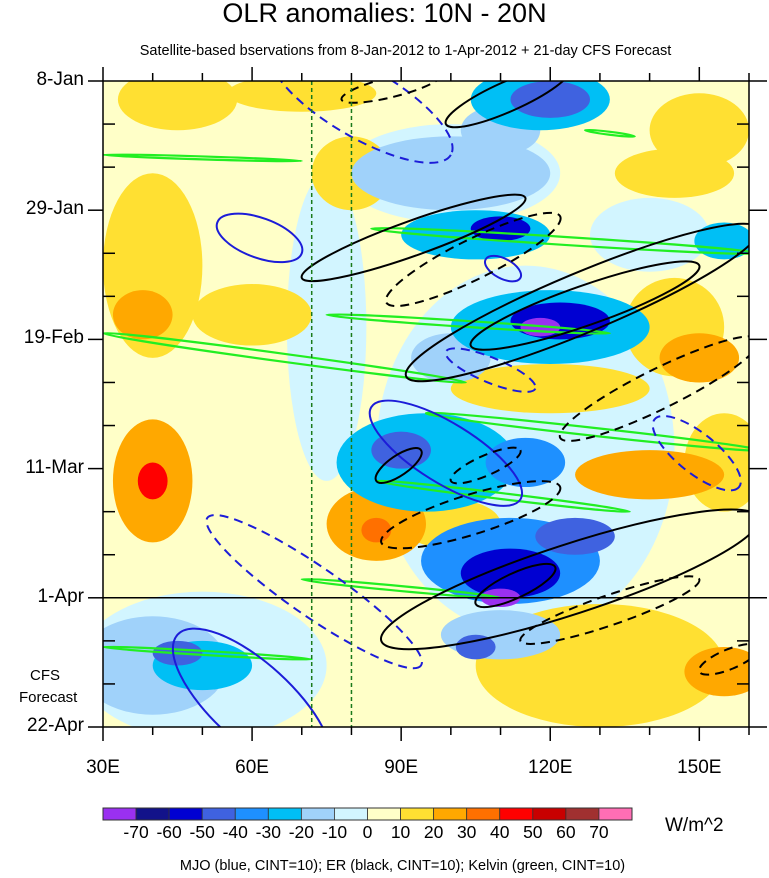 The height and width of the screenshot is (878, 769). Describe the element at coordinates (54, 209) in the screenshot. I see `y-tick-label: 29-Jan` at that location.